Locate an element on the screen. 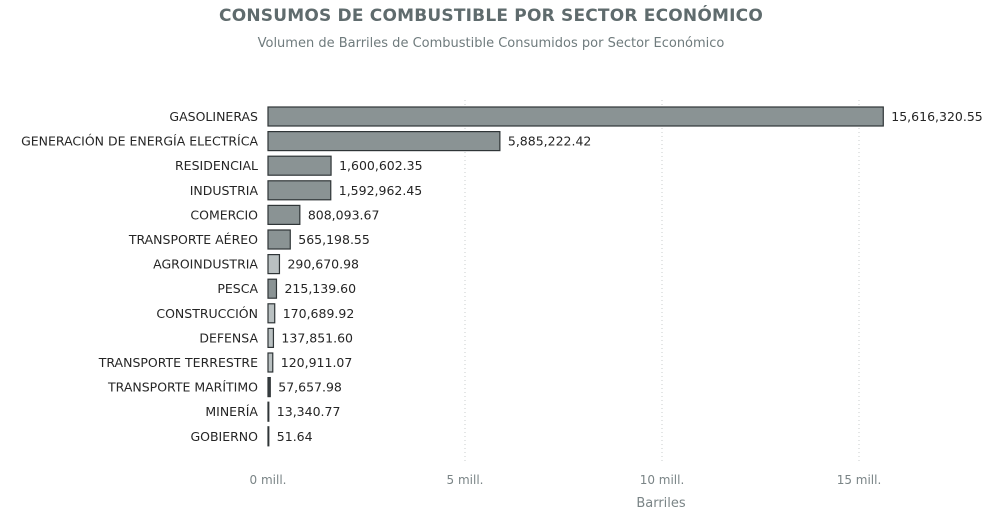  x-tick-label: 15 mill. is located at coordinates (859, 480).